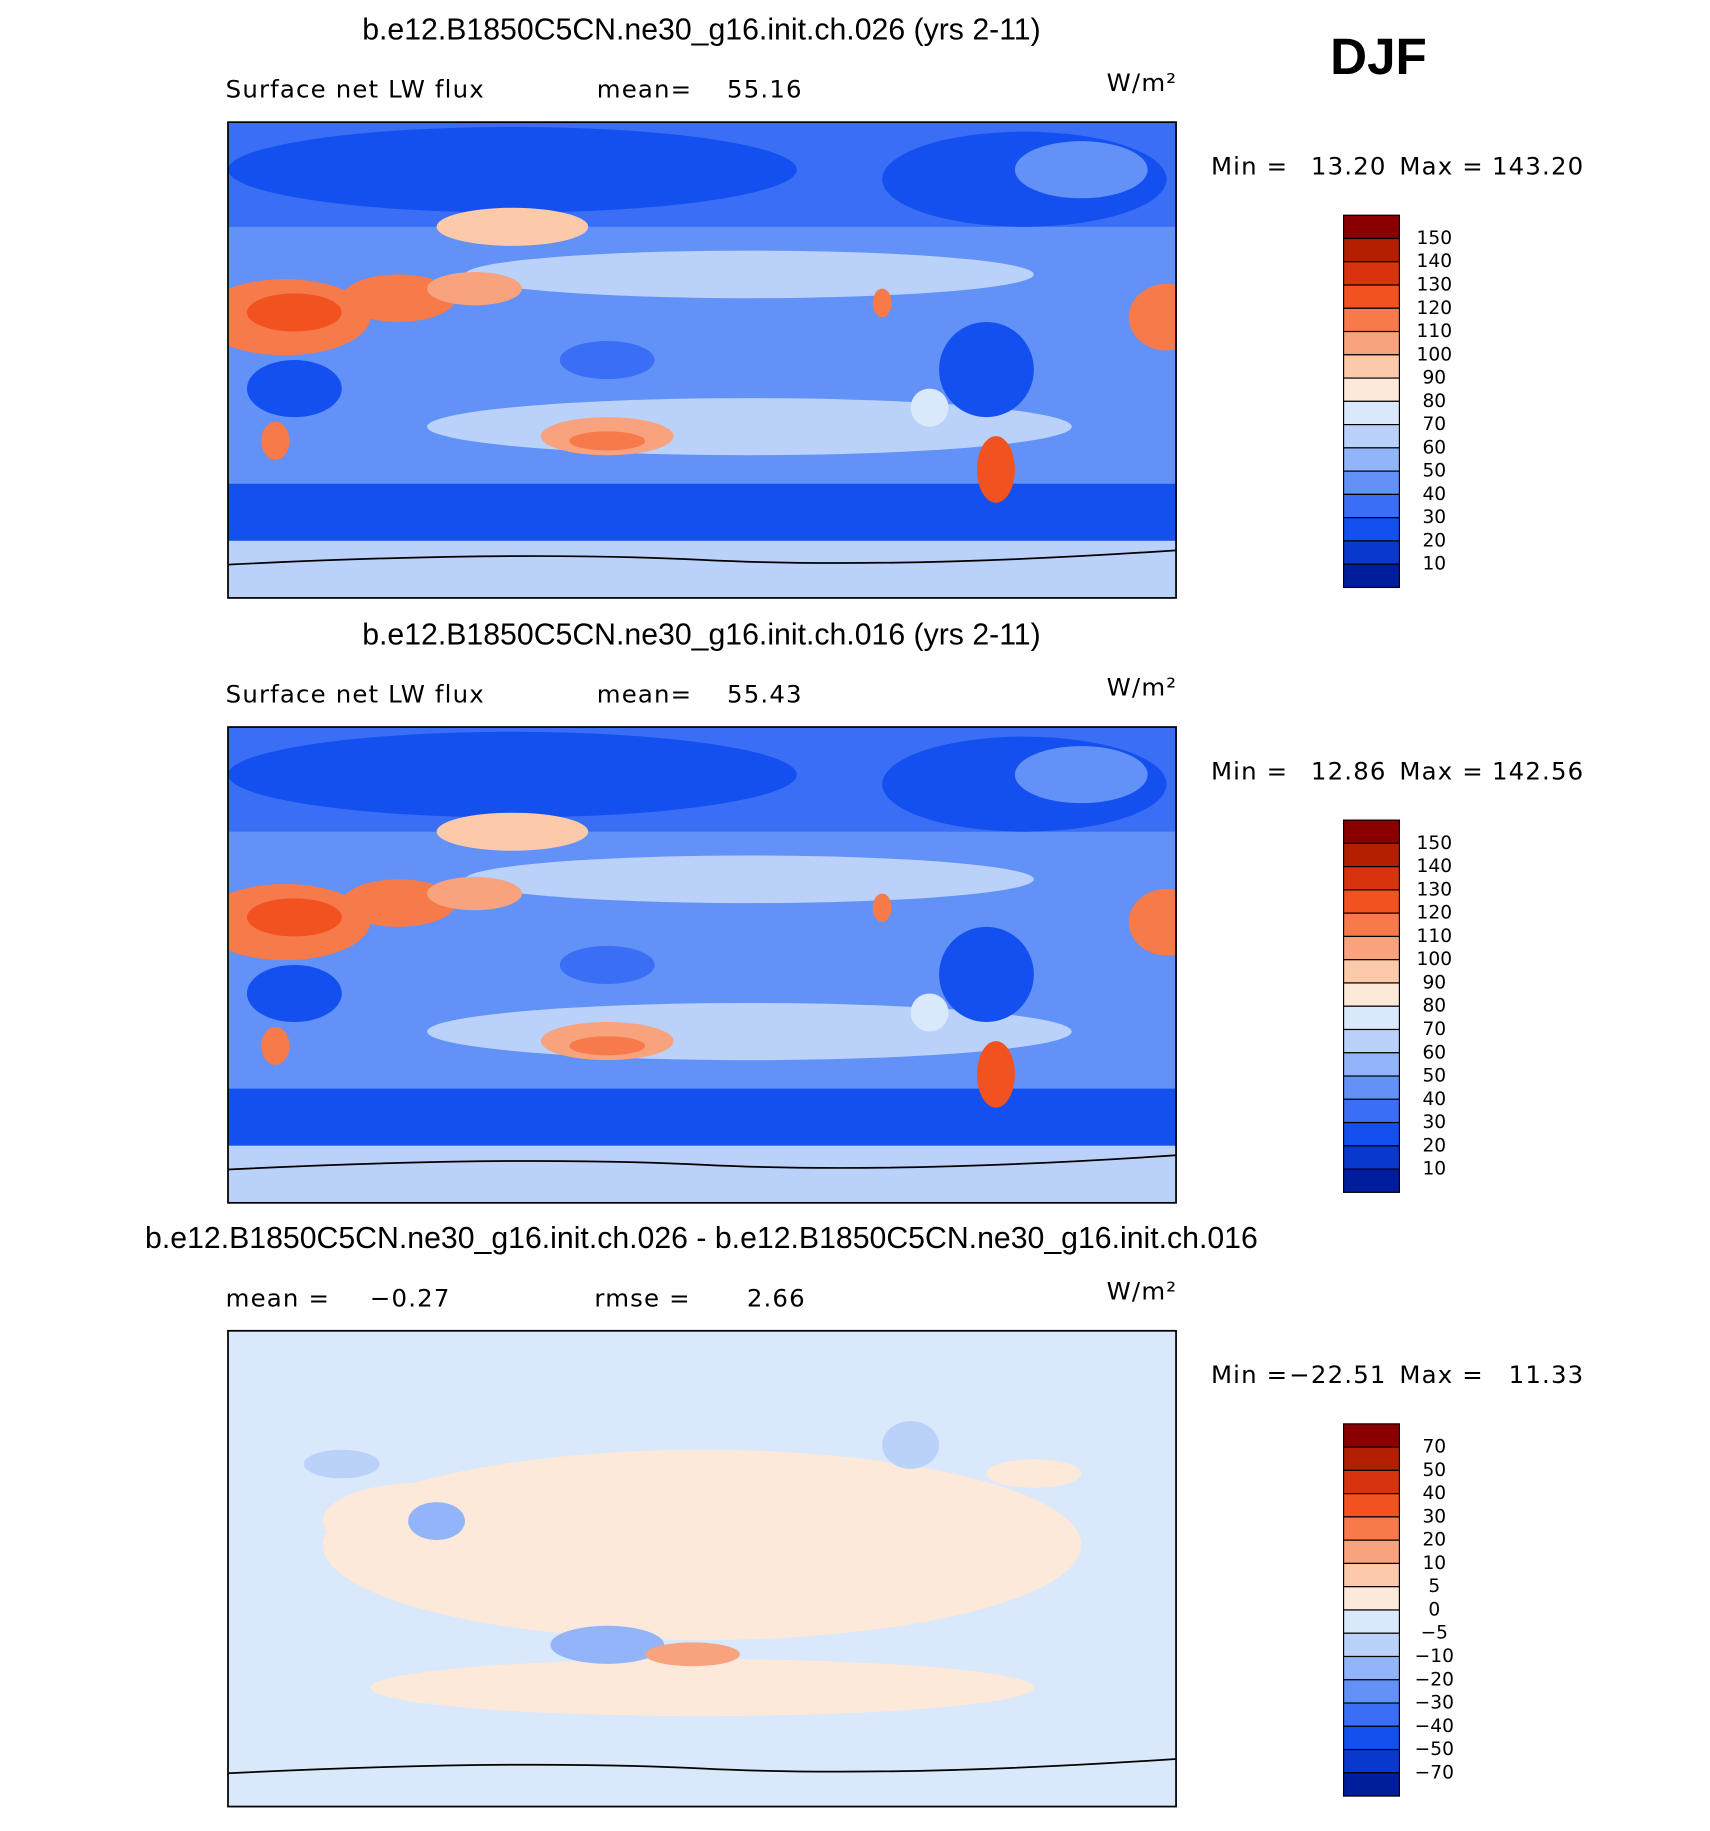 The image size is (1710, 1831). Describe the element at coordinates (1434, 447) in the screenshot. I see `colorbar-label: 60` at that location.